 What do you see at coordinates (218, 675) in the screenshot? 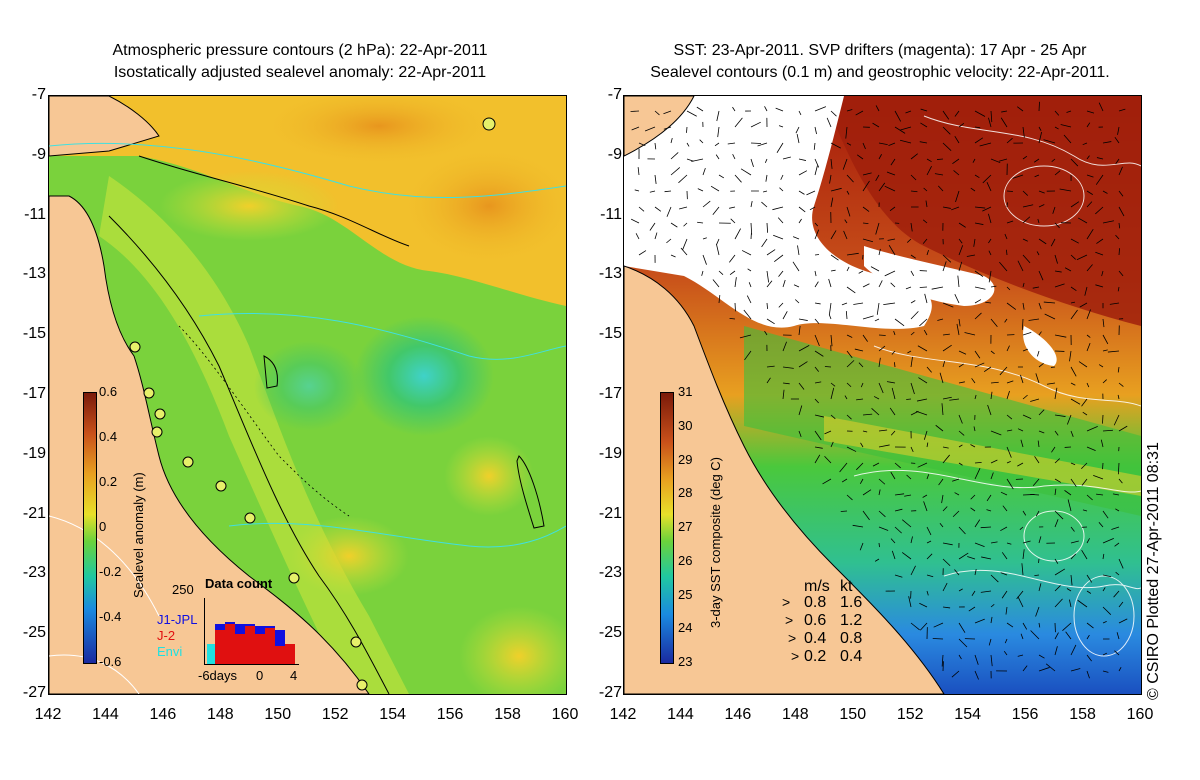
I see `data-count-x-tick-0: -6days` at bounding box center [218, 675].